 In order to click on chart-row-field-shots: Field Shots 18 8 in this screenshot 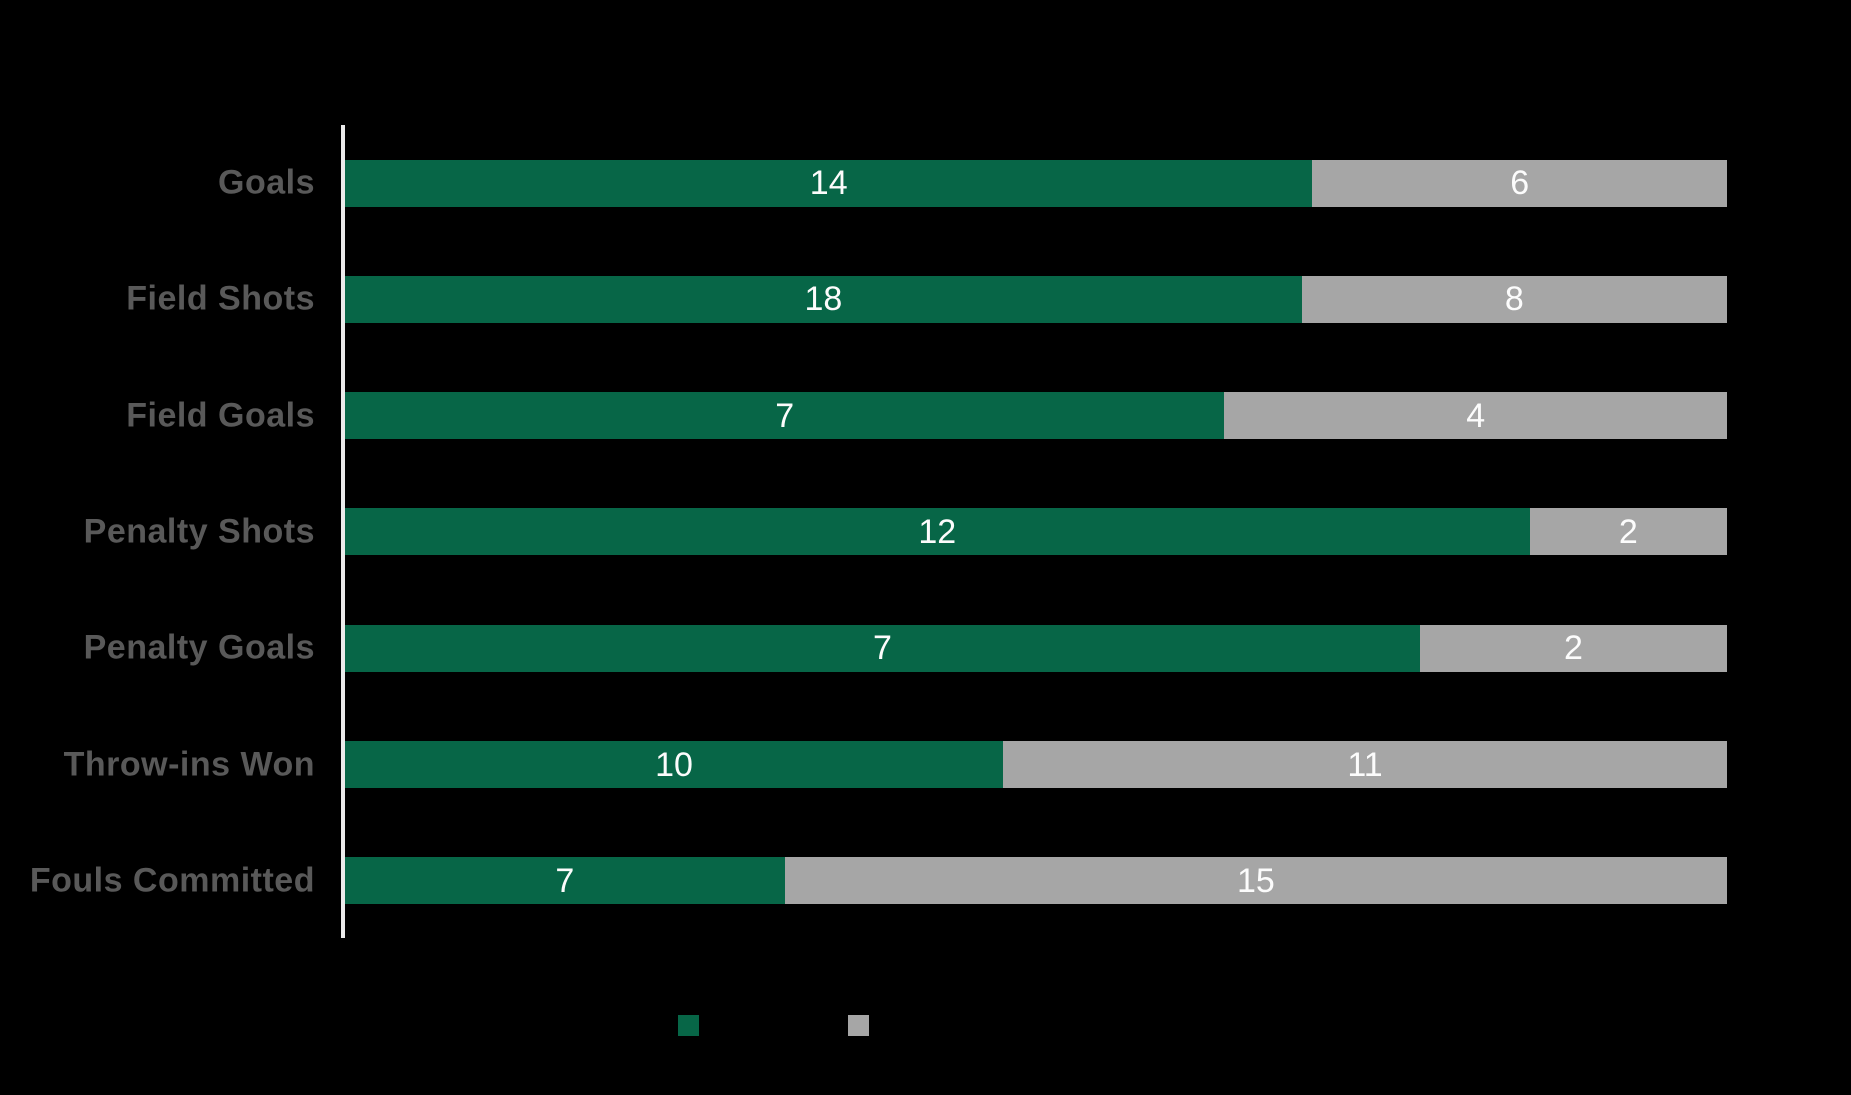, I will do `click(926, 299)`.